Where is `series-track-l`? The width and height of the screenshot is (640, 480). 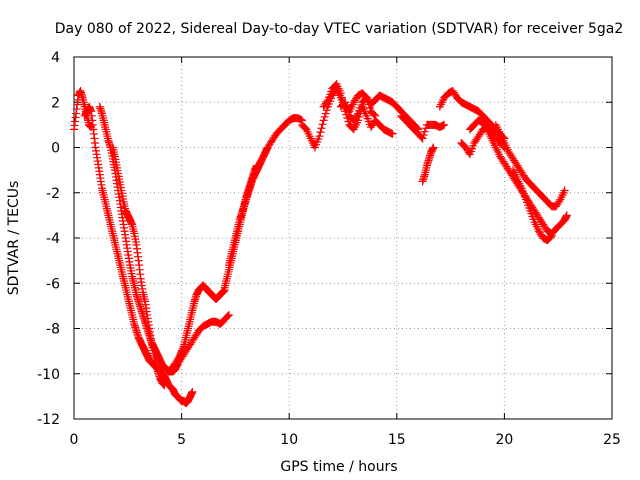 series-track-l is located at coordinates (423, 127).